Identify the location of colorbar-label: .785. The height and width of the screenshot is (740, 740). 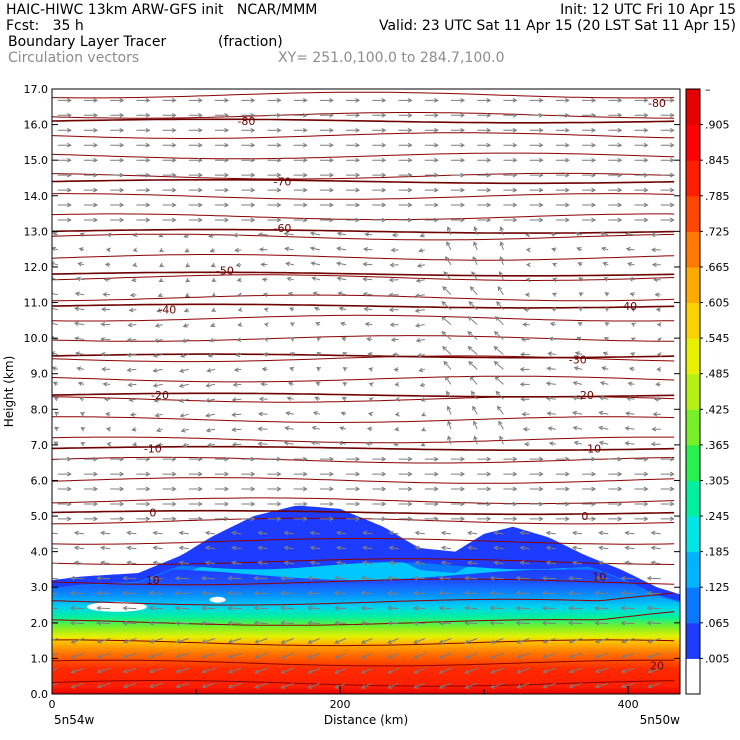
(717, 196).